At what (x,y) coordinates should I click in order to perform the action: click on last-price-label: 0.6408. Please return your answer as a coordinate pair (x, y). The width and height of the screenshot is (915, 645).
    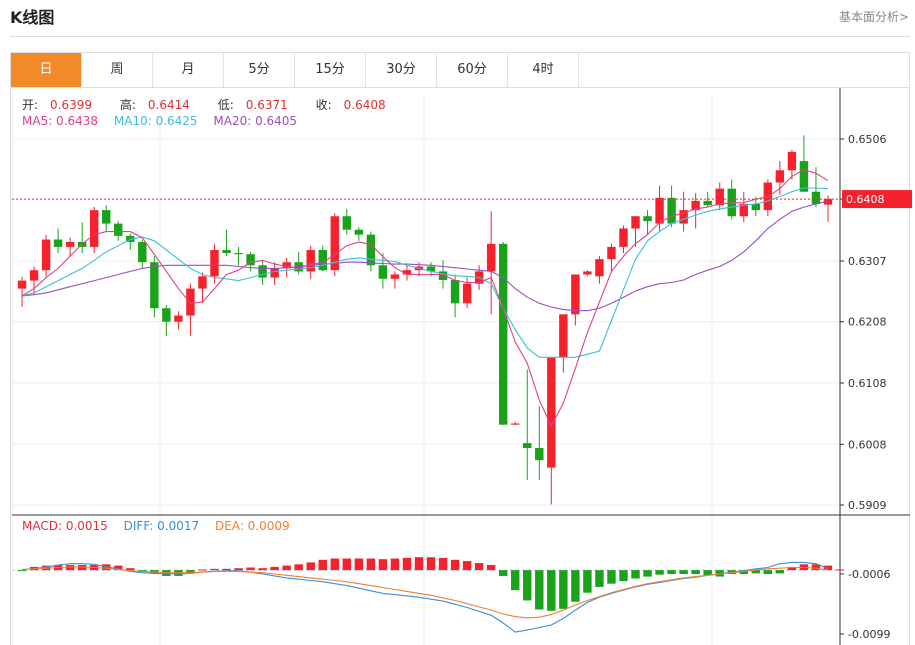
    Looking at the image, I should click on (865, 199).